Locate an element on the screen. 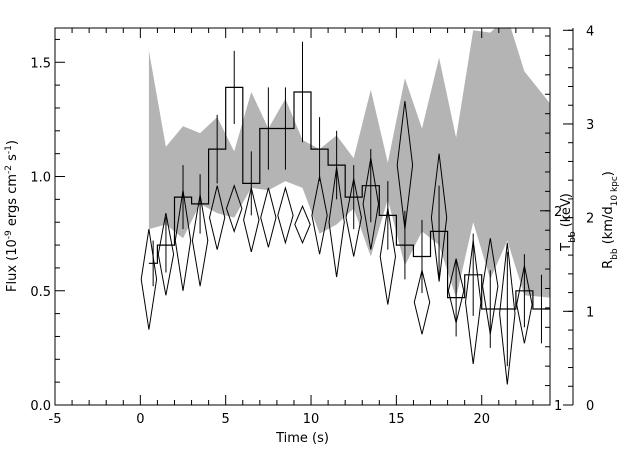 The height and width of the screenshot is (457, 640). tbb-label-sub: bb is located at coordinates (573, 237).